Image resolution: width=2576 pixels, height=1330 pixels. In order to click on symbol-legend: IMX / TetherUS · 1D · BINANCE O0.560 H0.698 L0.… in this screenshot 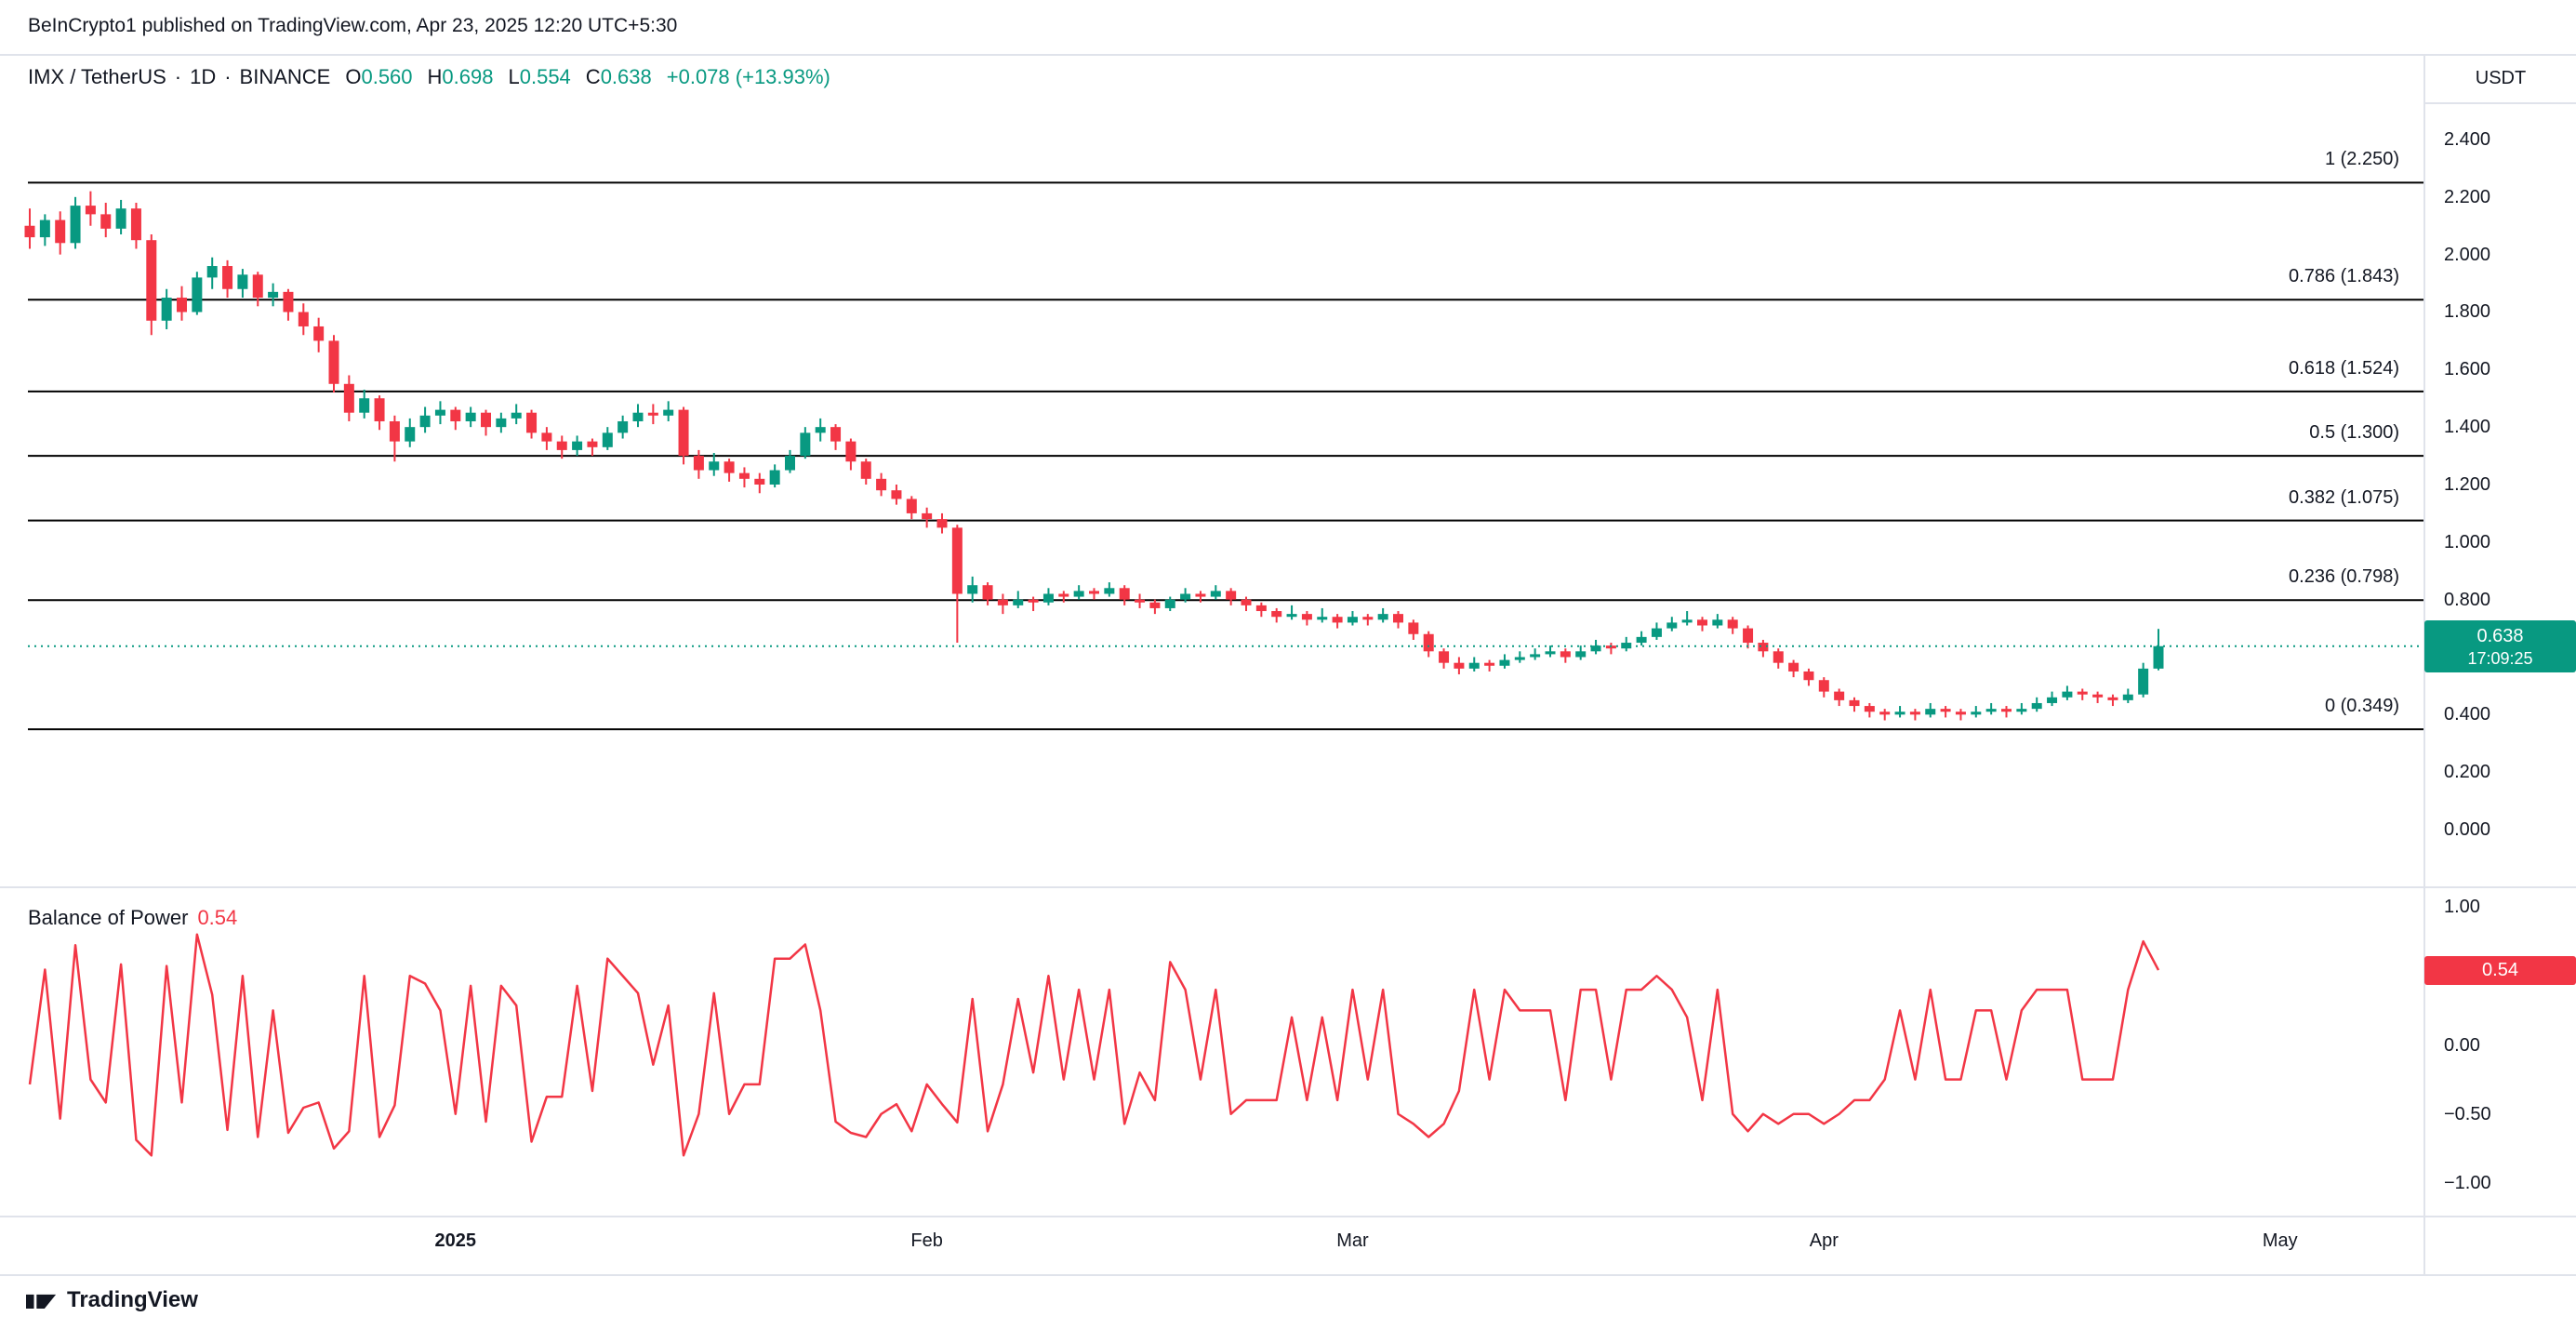, I will do `click(429, 77)`.